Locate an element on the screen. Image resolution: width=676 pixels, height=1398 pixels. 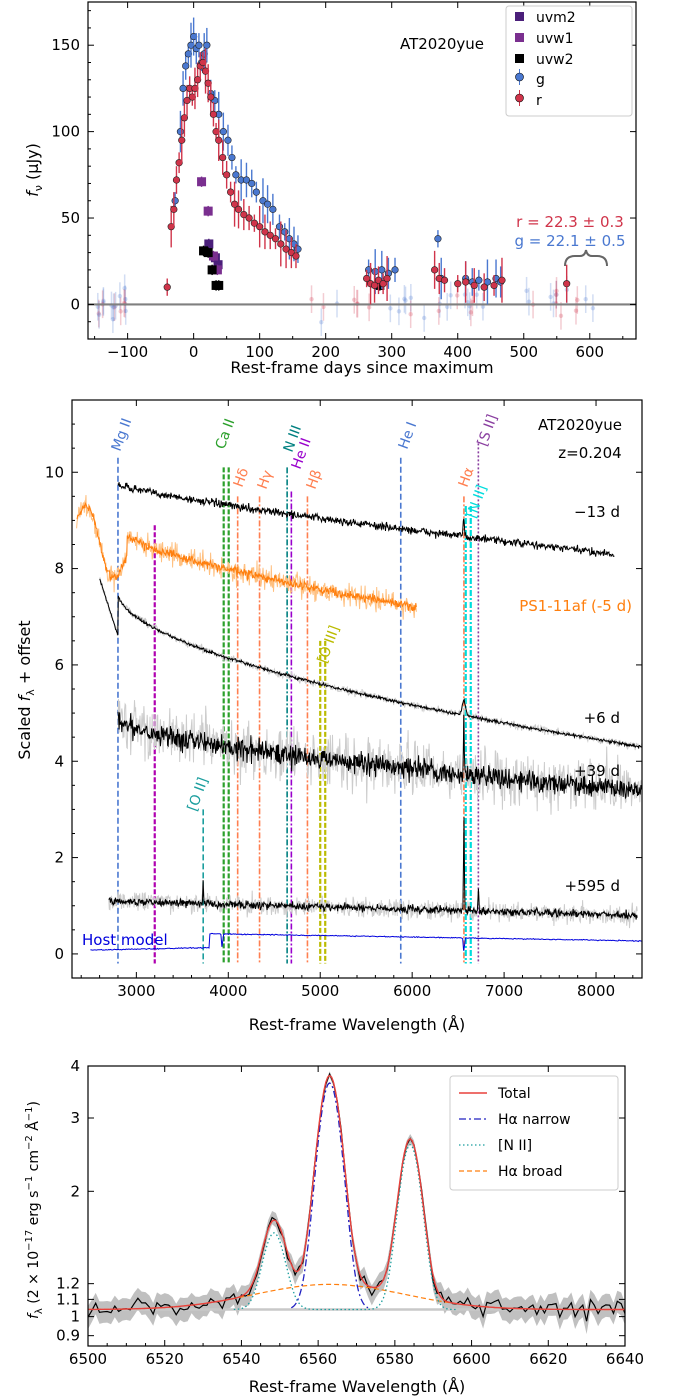
x-tick-label: 400 is located at coordinates (457, 352).